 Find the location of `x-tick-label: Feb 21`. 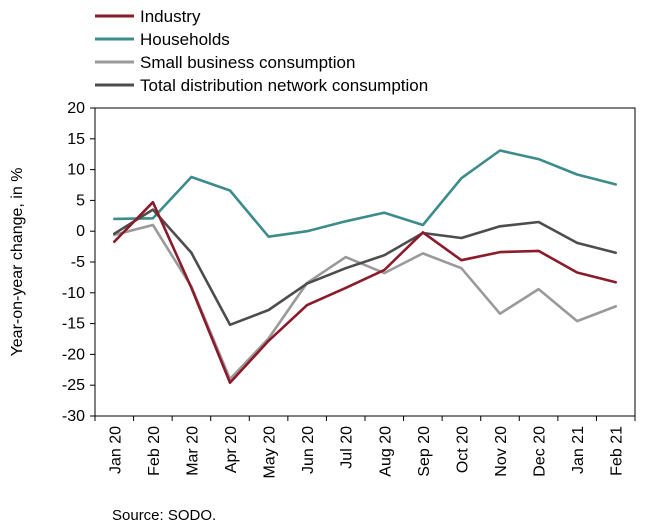

x-tick-label: Feb 21 is located at coordinates (617, 451).